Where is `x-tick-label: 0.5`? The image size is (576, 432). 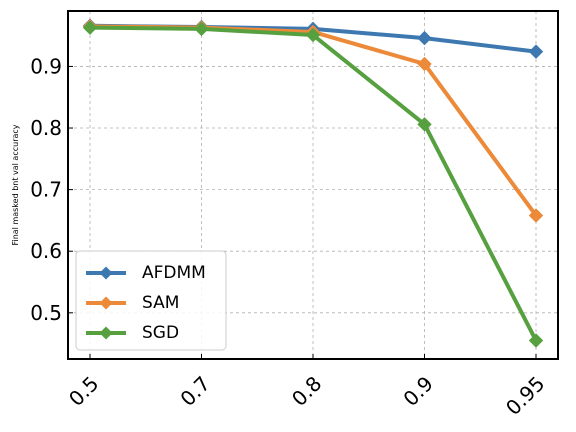 x-tick-label: 0.5 is located at coordinates (83, 390).